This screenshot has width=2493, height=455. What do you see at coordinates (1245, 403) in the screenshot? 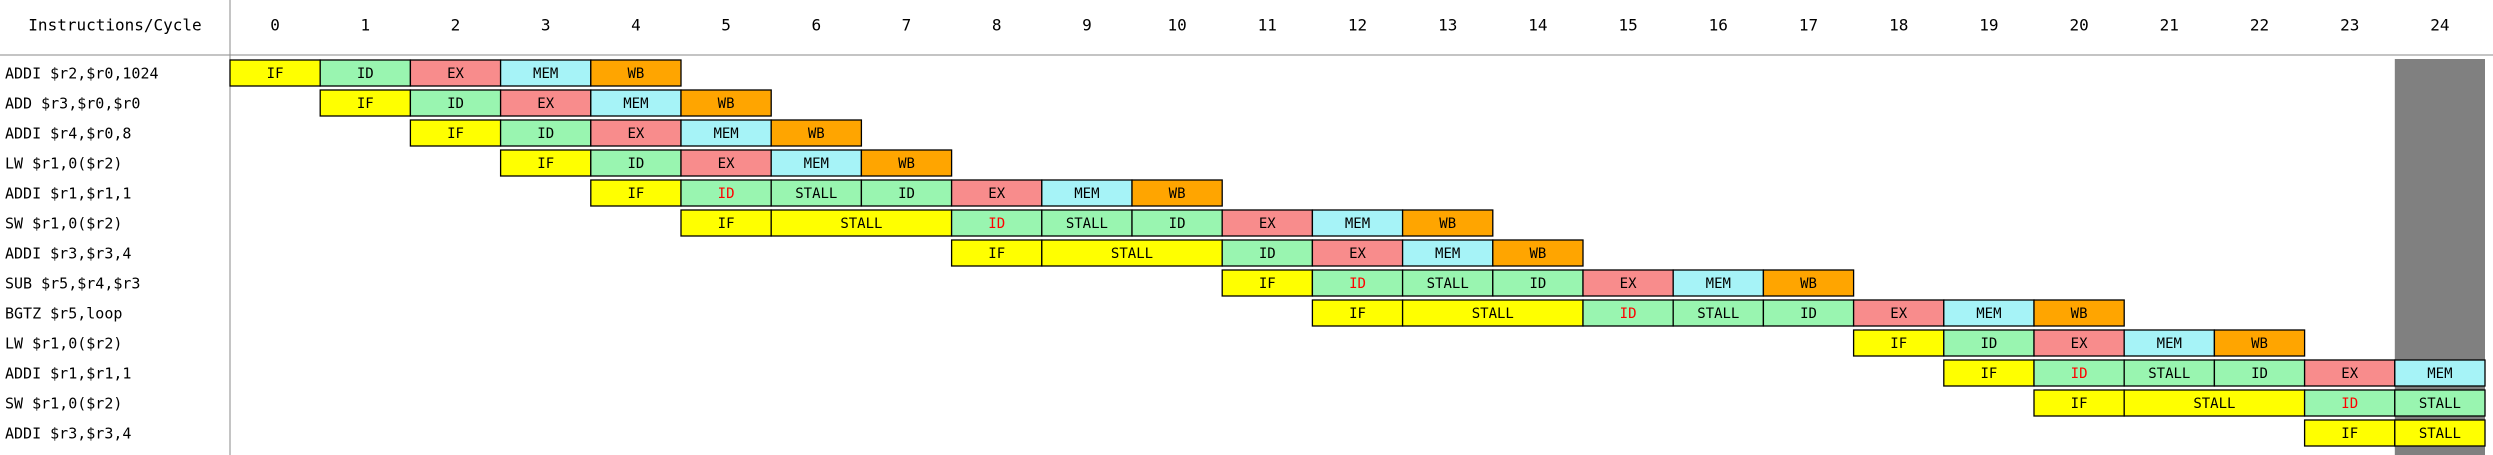
I see `instruction-row: SW $r1,0($r2) IF STALL ID STALL` at bounding box center [1245, 403].